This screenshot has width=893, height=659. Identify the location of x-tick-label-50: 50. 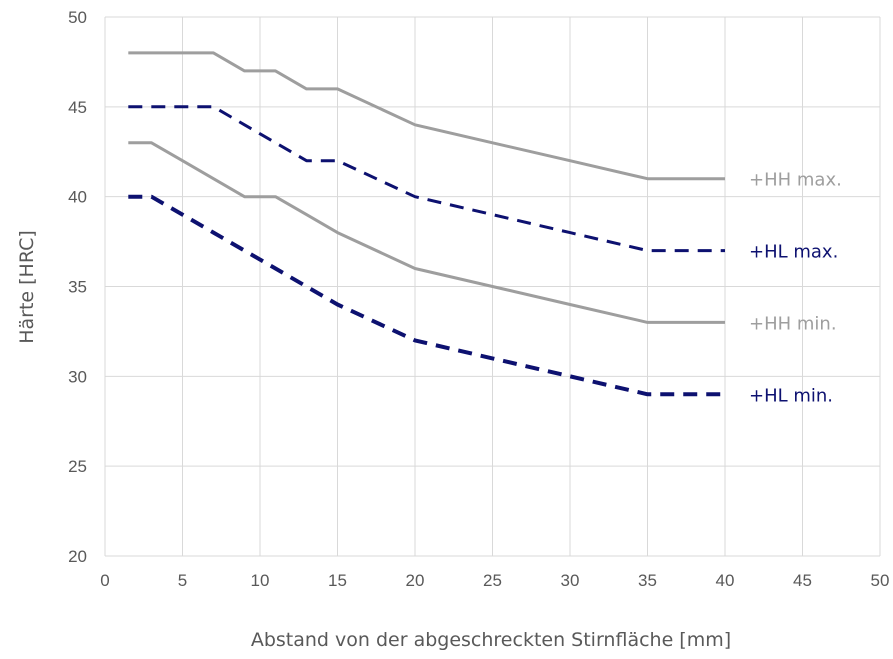
(880, 580).